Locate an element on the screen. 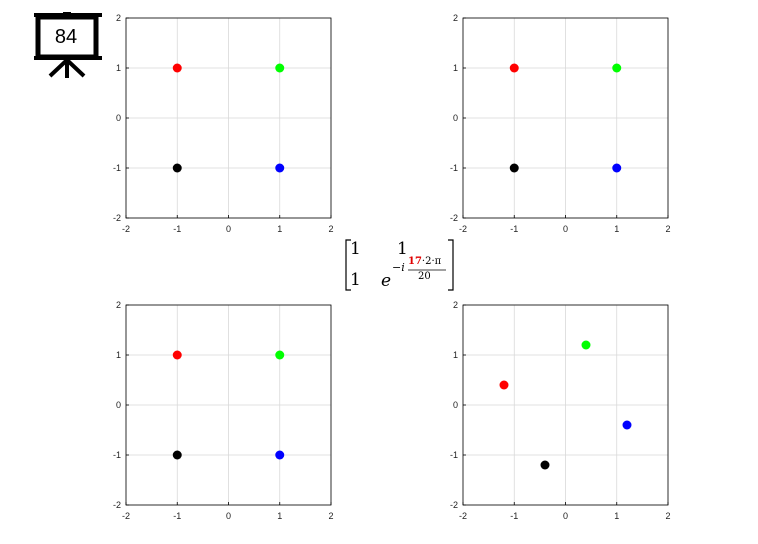 The height and width of the screenshot is (544, 758). frac-rest: ·2·π is located at coordinates (431, 261).